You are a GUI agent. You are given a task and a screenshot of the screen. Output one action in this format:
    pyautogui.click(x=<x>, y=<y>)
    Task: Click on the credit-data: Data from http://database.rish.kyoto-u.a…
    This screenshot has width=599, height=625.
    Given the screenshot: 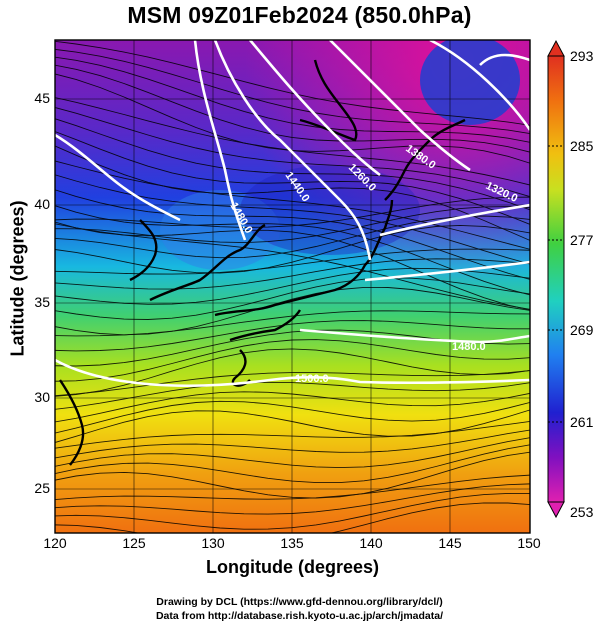 What is the action you would take?
    pyautogui.click(x=299, y=616)
    